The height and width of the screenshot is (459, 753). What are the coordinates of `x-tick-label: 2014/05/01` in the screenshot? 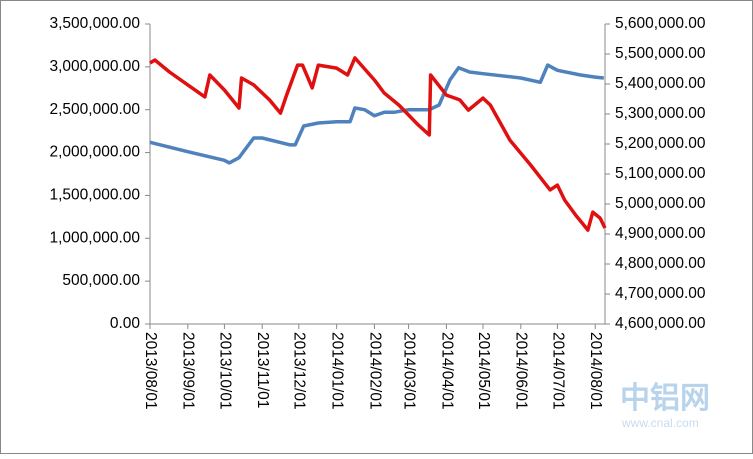 It's located at (483, 371).